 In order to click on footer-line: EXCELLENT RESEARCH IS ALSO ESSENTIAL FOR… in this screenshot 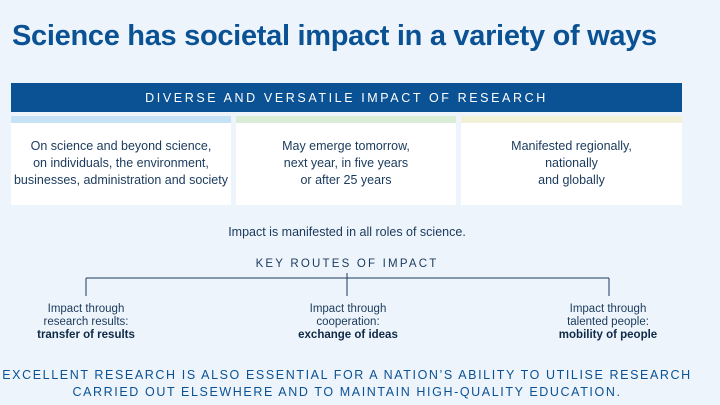, I will do `click(347, 375)`.